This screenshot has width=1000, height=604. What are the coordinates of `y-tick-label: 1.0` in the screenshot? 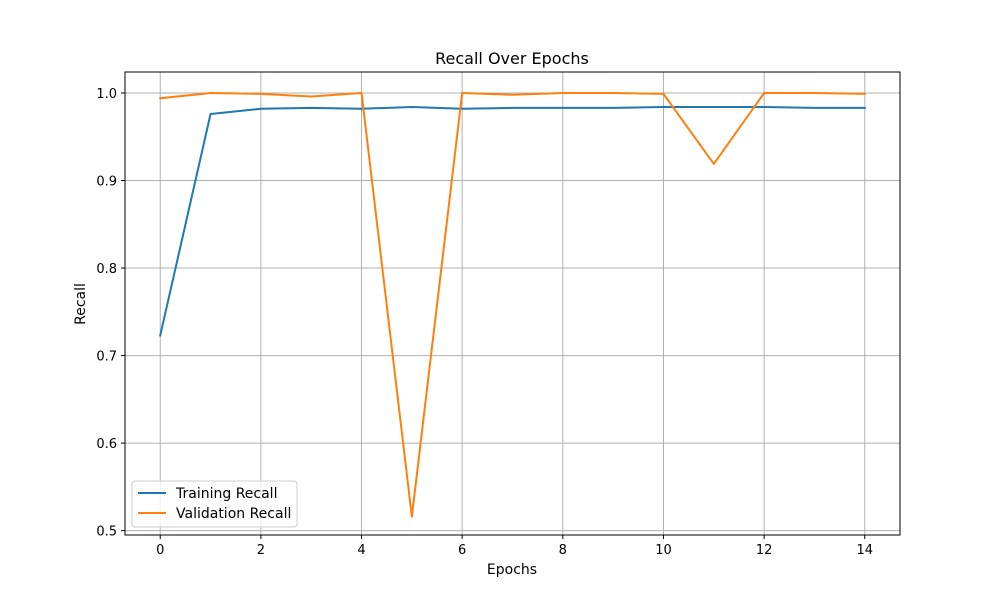 It's located at (106, 94).